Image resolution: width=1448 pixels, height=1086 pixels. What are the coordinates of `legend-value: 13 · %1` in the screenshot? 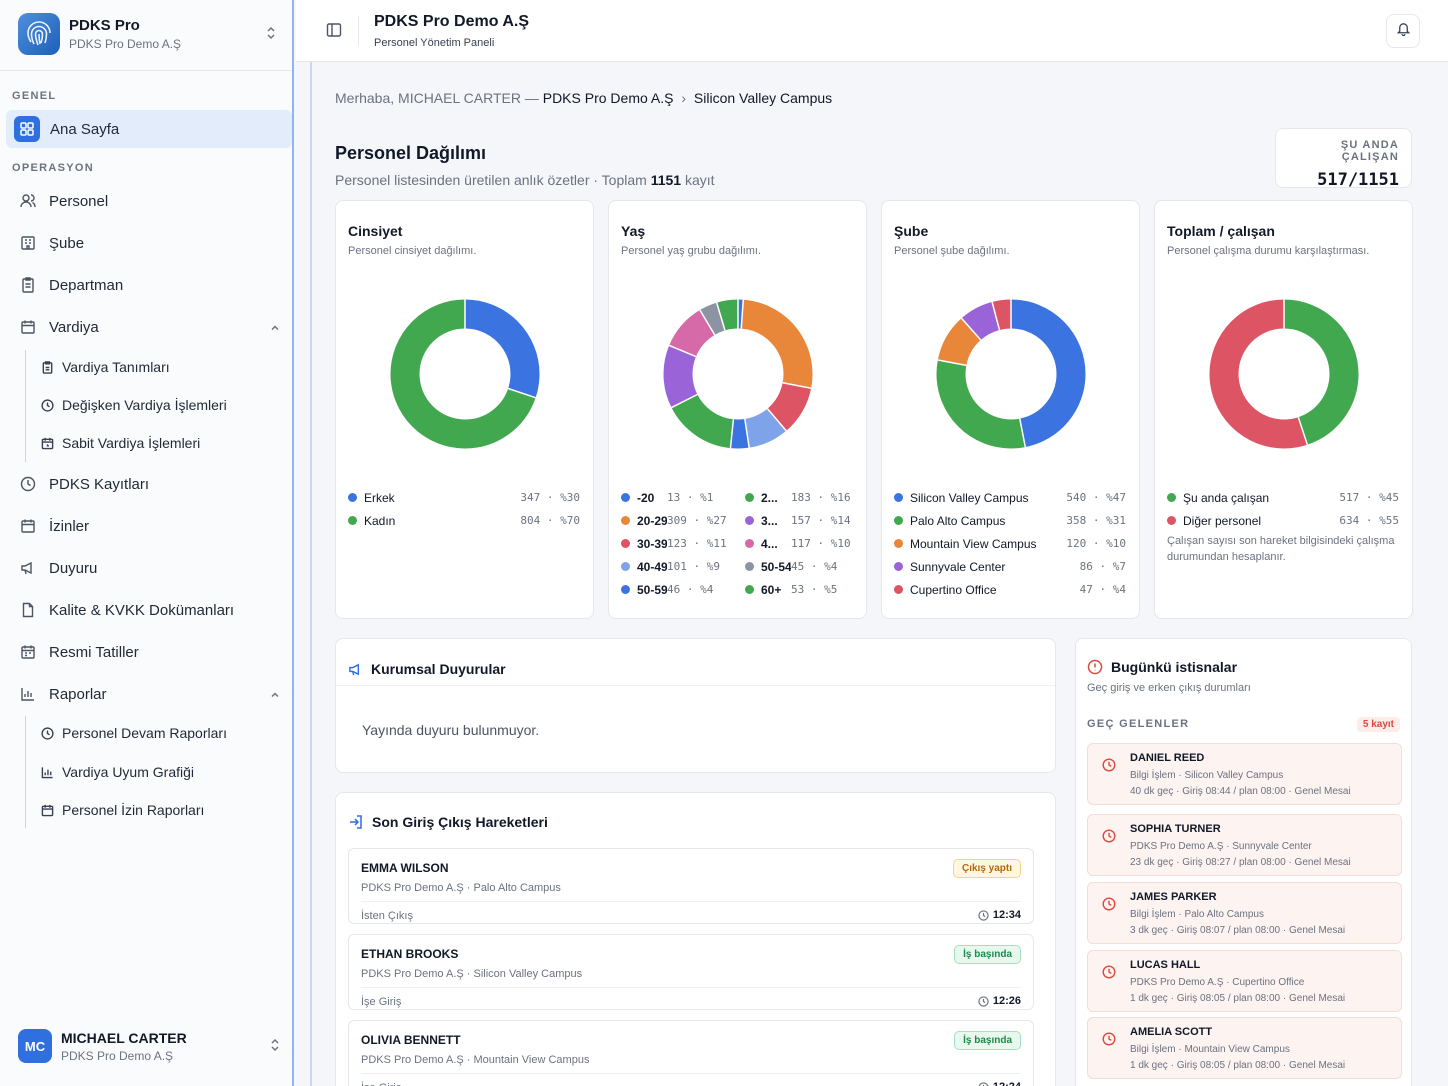 It's located at (690, 497).